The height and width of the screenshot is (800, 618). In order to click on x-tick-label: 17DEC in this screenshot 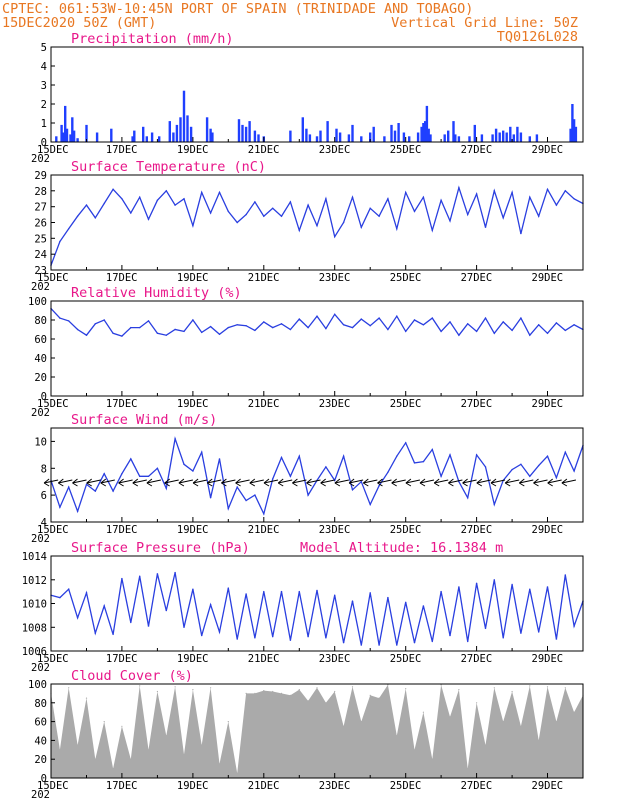, I will do `click(122, 659)`.